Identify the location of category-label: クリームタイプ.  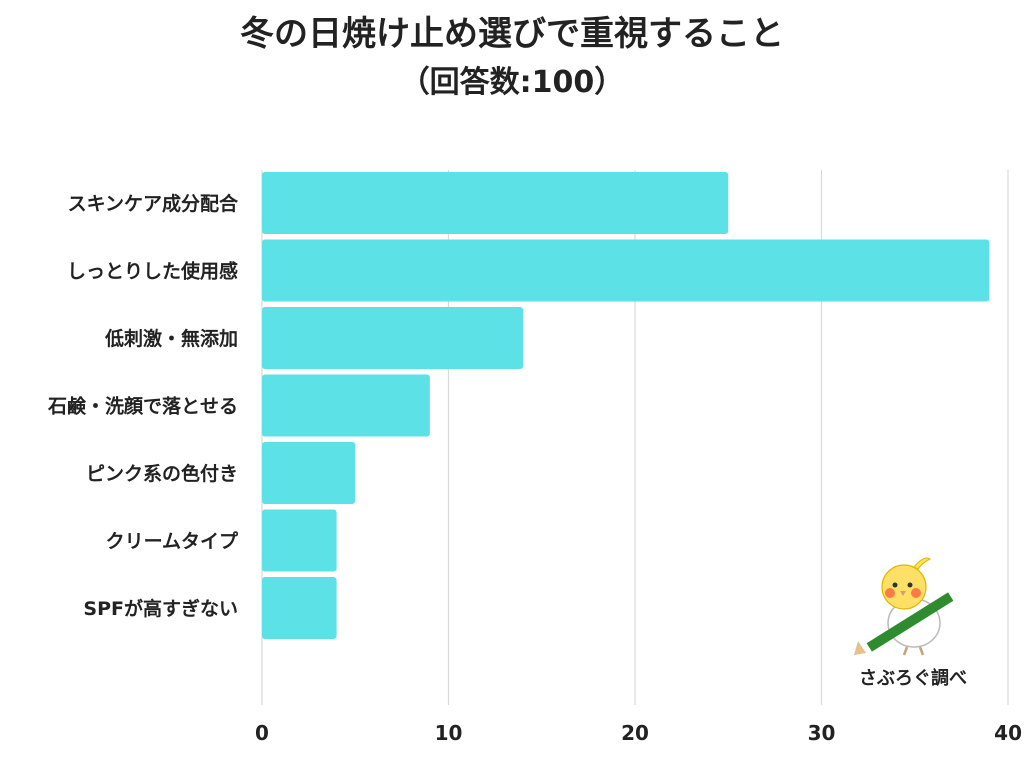
(172, 541).